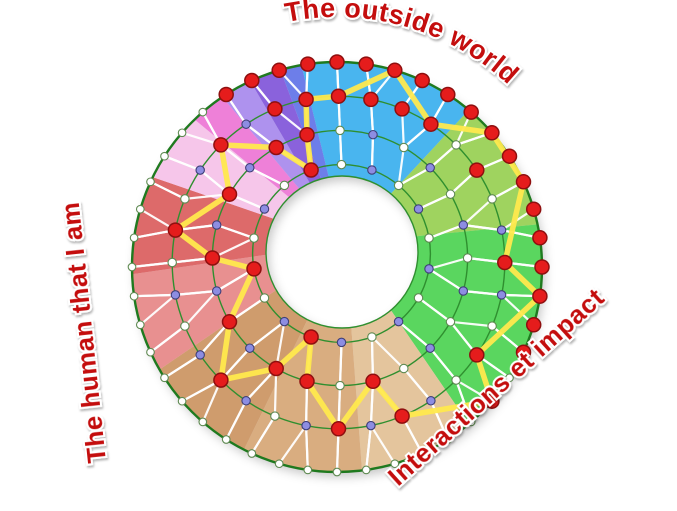 The height and width of the screenshot is (511, 677). What do you see at coordinates (410, 390) in the screenshot?
I see `sector-light-tan` at bounding box center [410, 390].